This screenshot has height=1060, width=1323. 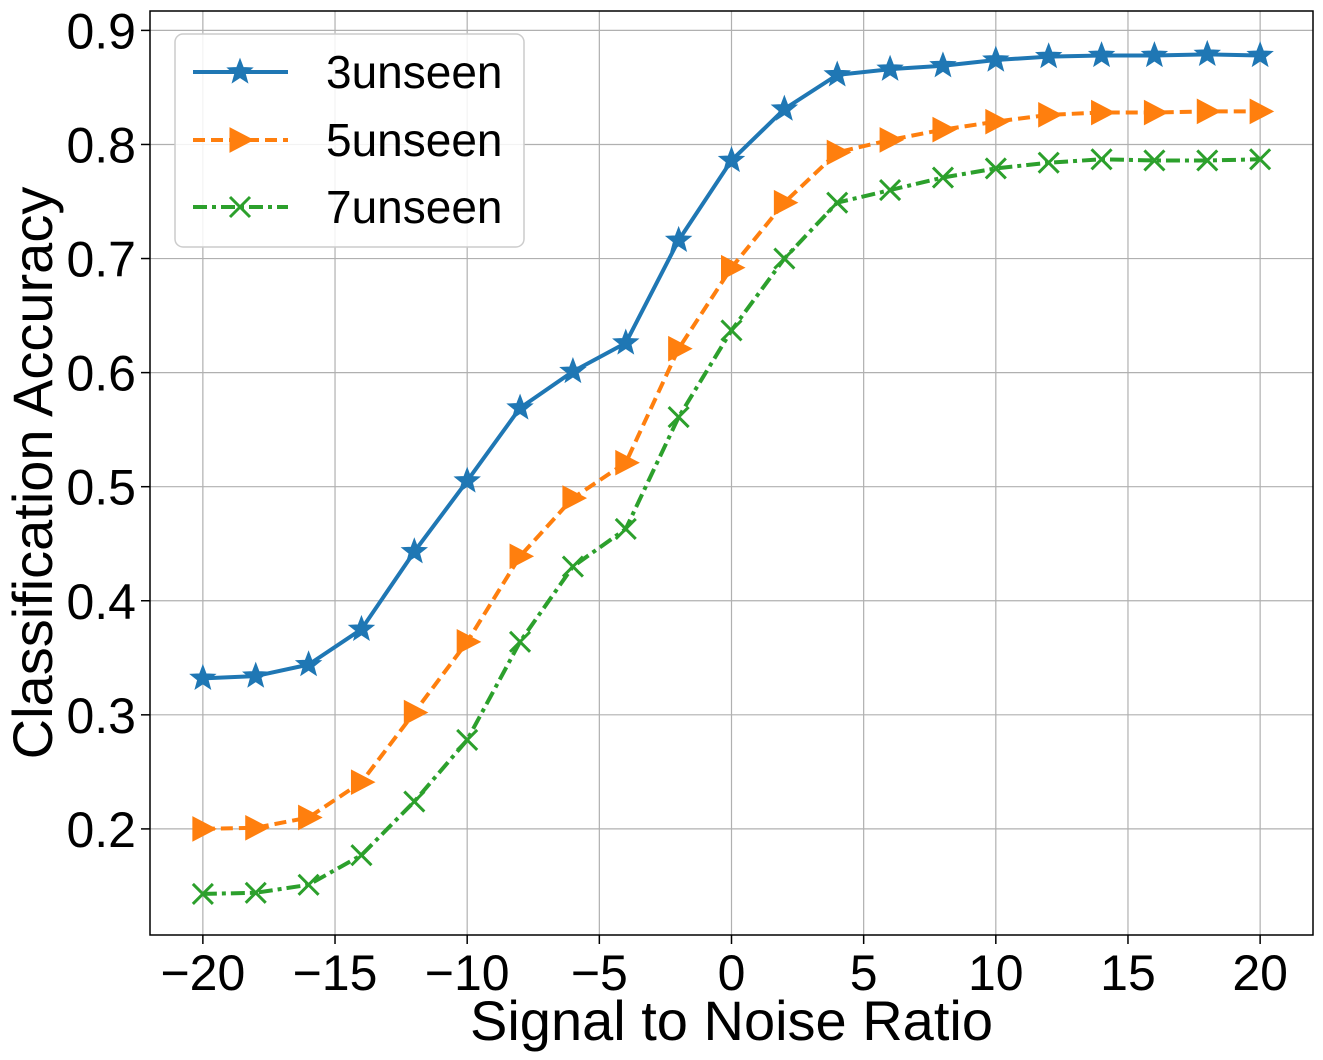 What do you see at coordinates (996, 973) in the screenshot?
I see `x-tick-label: 10` at bounding box center [996, 973].